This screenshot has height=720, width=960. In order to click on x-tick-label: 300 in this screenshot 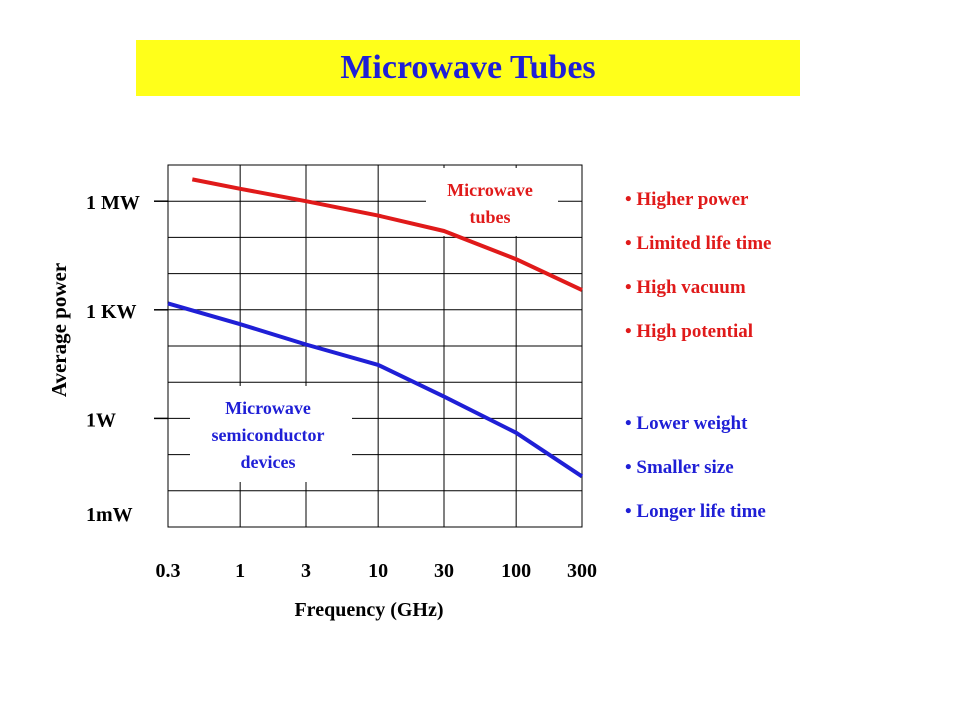, I will do `click(582, 571)`.